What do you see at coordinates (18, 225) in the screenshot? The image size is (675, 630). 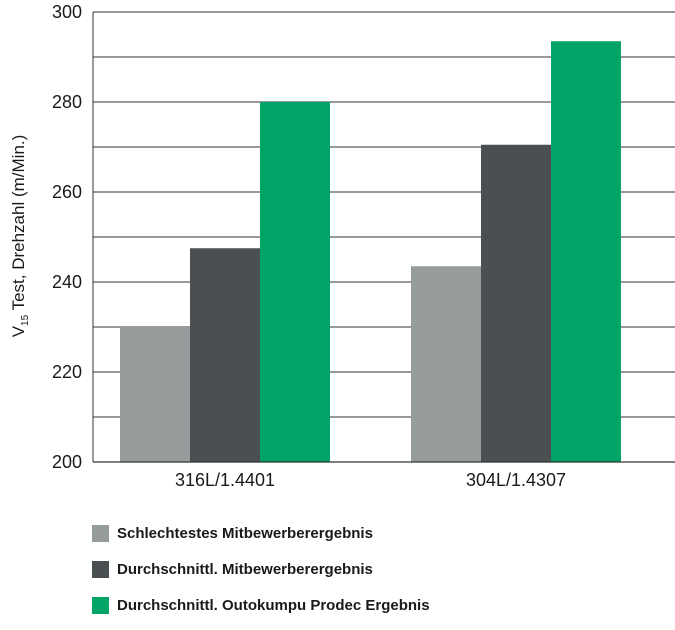 I see `y-axis-label-rest: Test, Drehzahl (m/Min.)` at bounding box center [18, 225].